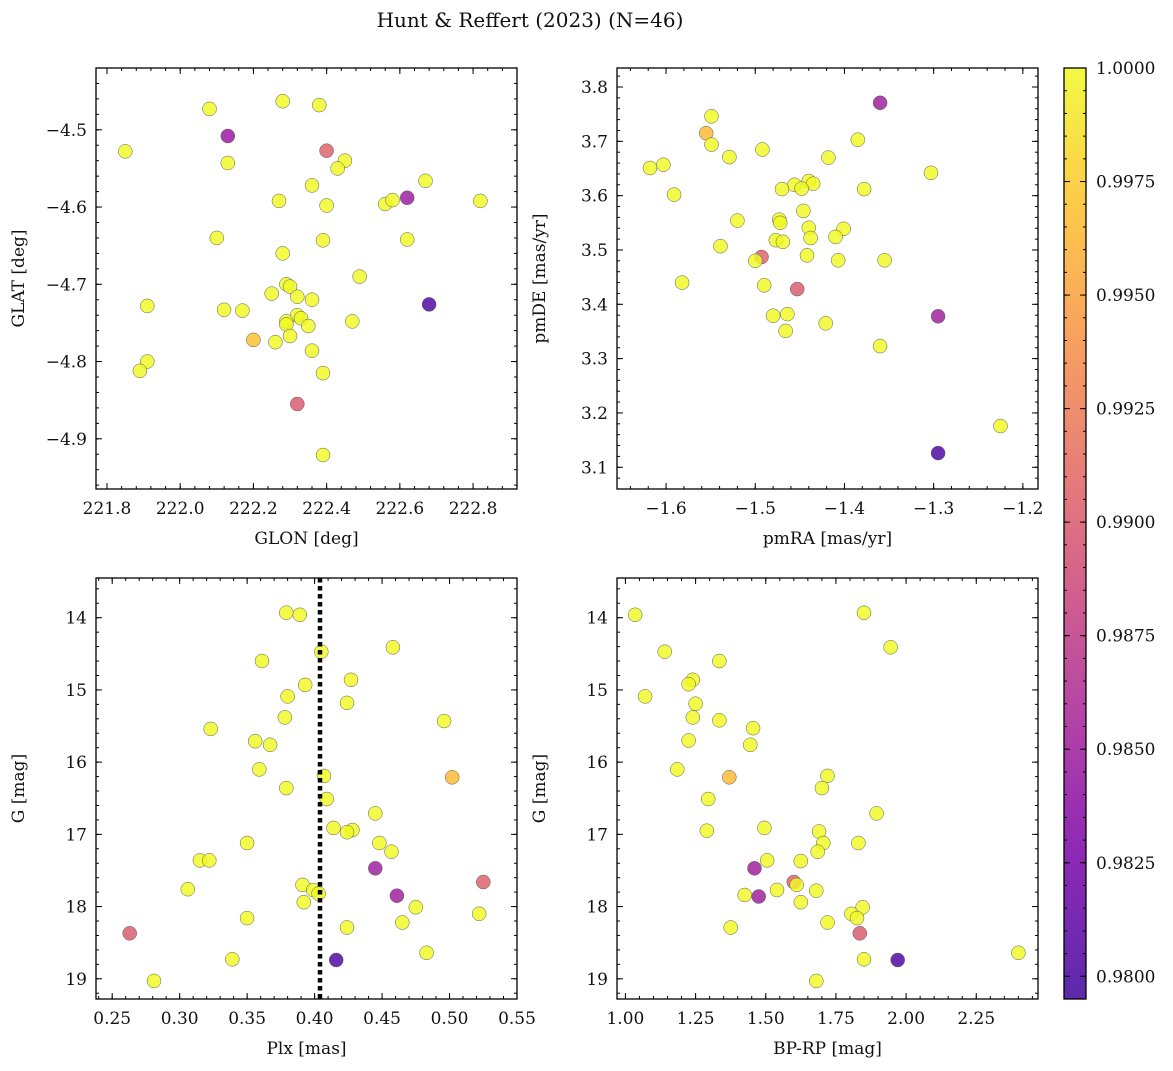 Image resolution: width=1173 pixels, height=1071 pixels. What do you see at coordinates (450, 1019) in the screenshot?
I see `x-tick-label: 0.50` at bounding box center [450, 1019].